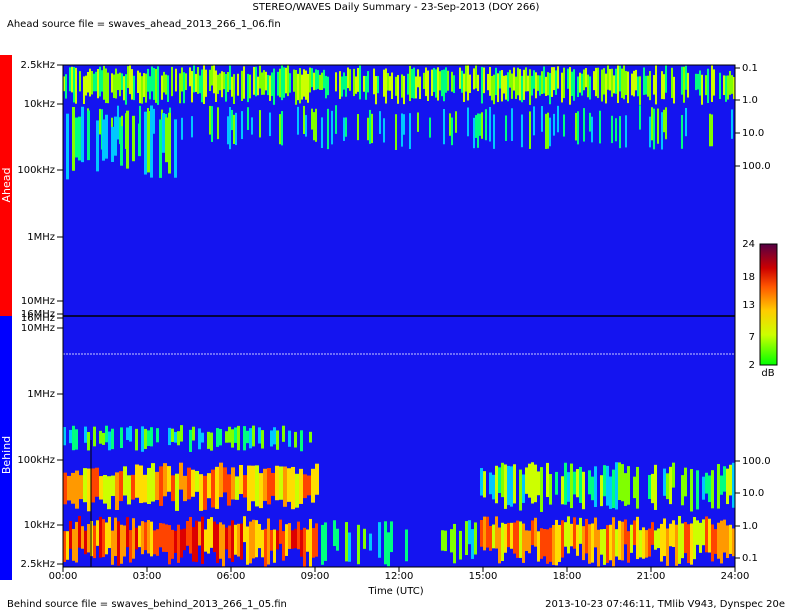 The image size is (792, 612). Describe the element at coordinates (231, 576) in the screenshot. I see `time-label: 06:00` at that location.